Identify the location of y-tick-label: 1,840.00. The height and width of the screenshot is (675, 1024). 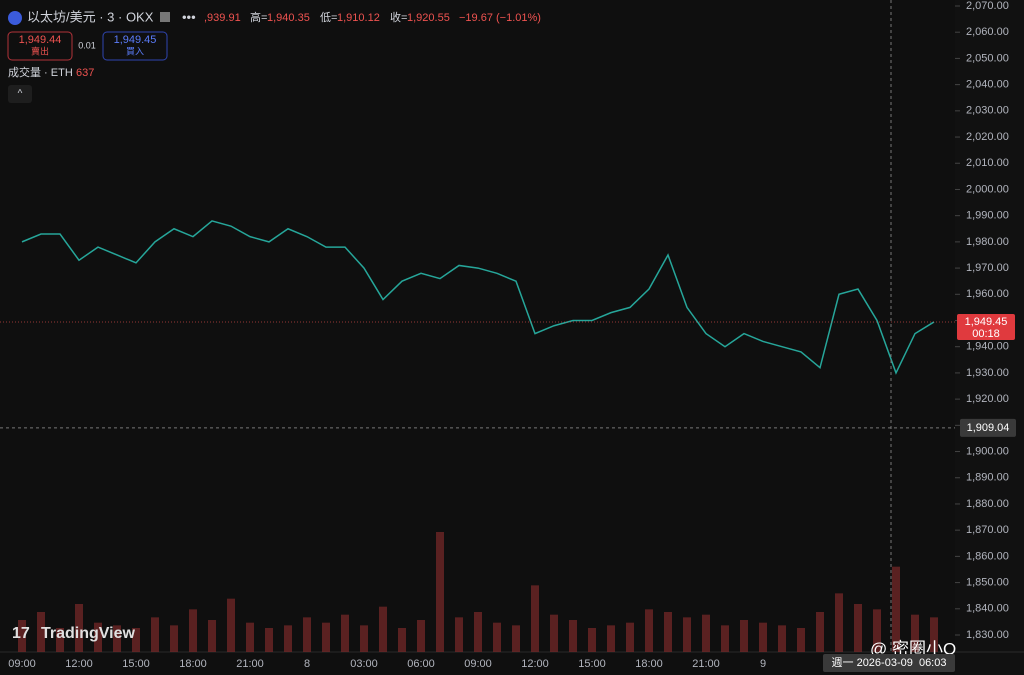
(987, 609).